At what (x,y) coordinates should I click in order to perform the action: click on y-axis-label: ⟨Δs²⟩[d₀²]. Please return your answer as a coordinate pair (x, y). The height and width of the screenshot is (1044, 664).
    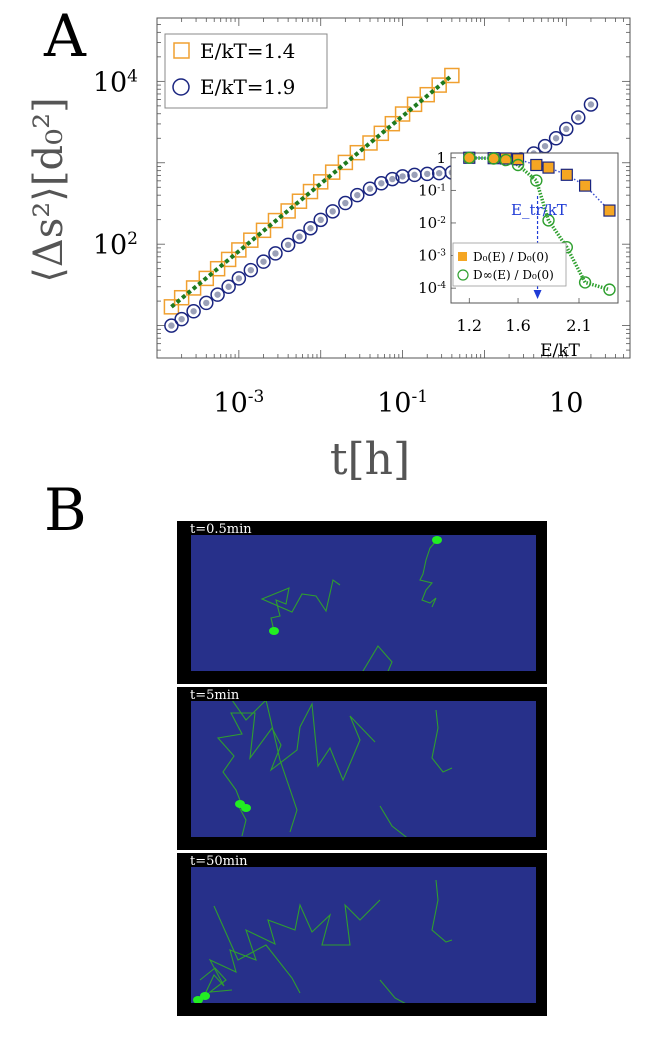
    Looking at the image, I should click on (49, 190).